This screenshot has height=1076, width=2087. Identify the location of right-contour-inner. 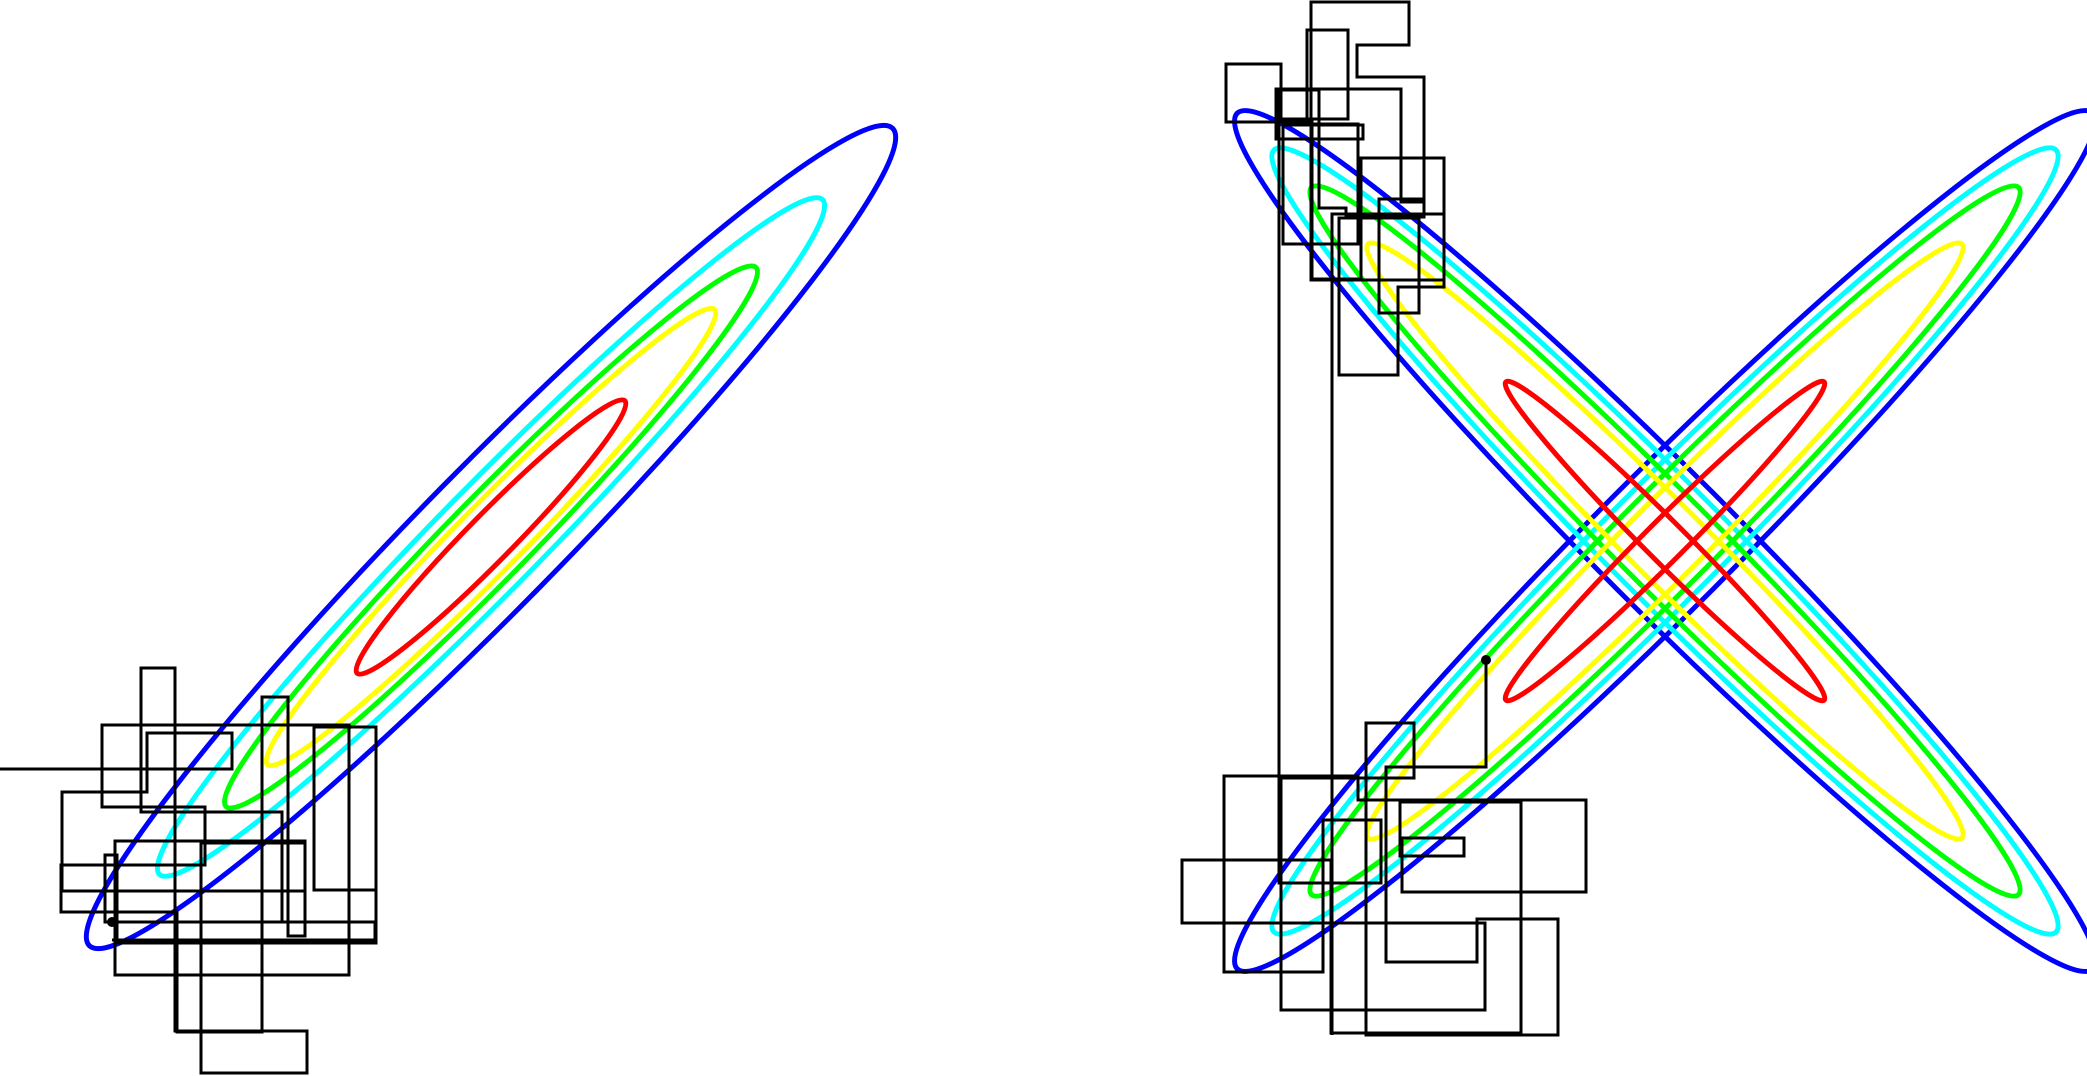
(1665, 541).